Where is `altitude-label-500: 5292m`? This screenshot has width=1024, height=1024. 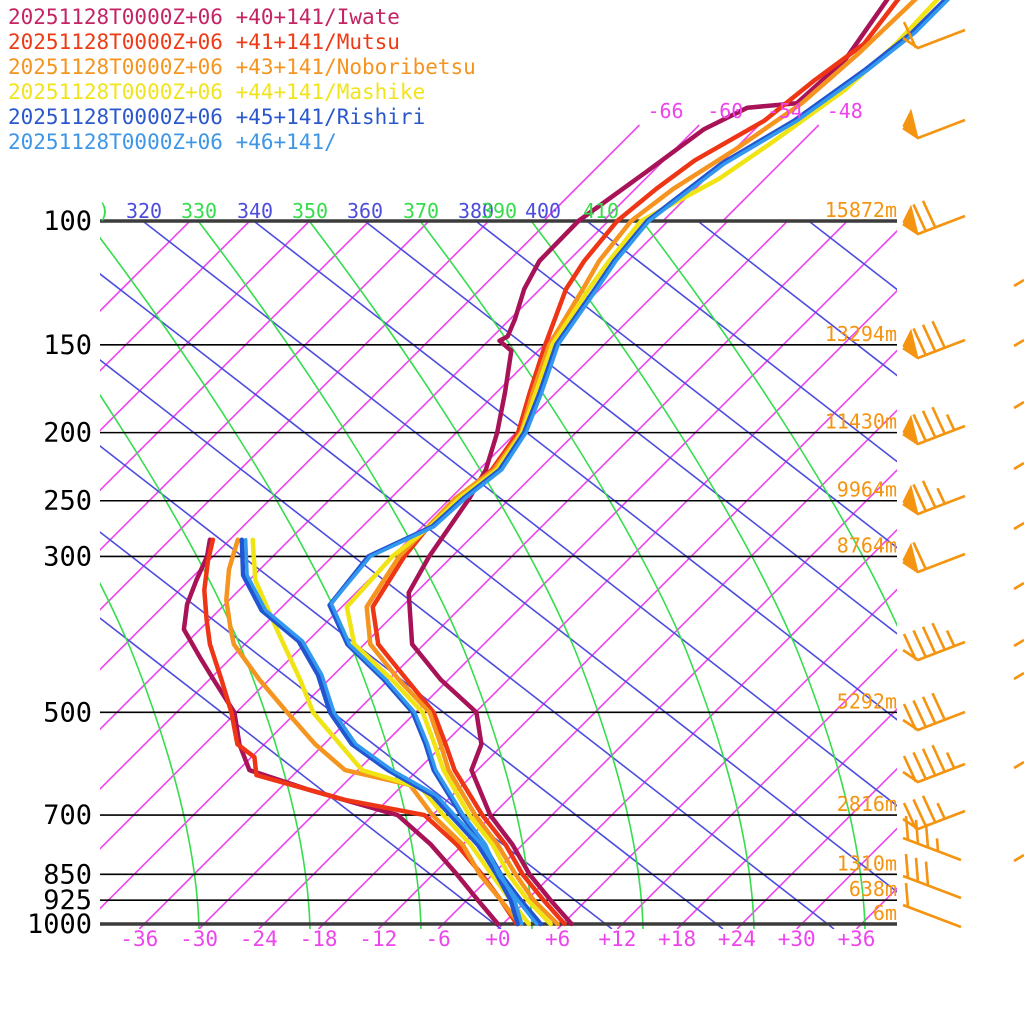 altitude-label-500: 5292m is located at coordinates (867, 701).